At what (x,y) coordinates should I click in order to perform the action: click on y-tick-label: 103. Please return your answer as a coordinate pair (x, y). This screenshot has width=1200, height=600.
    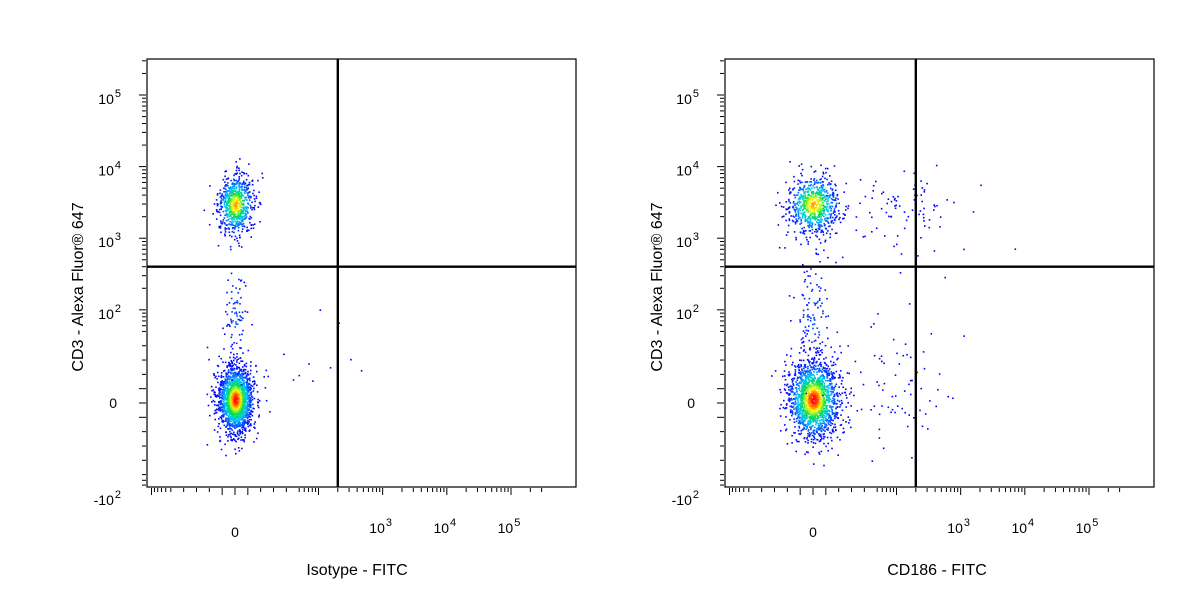
    Looking at the image, I should click on (109, 240).